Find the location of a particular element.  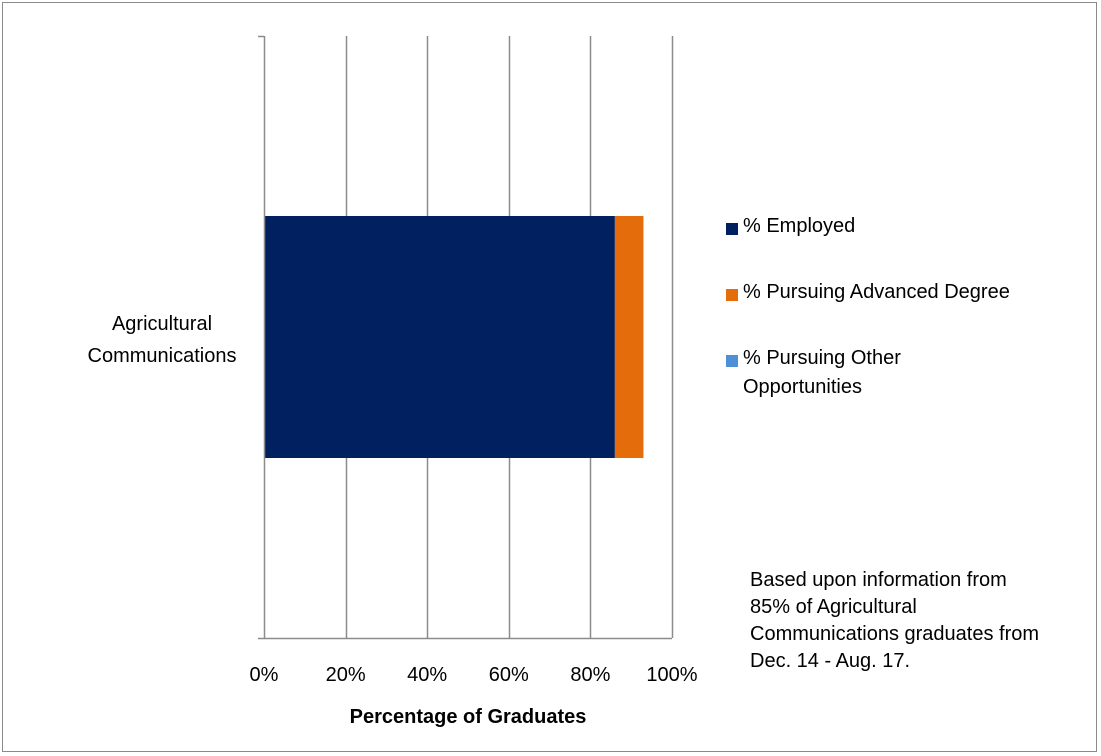

x-tick-label: 40% is located at coordinates (427, 675).